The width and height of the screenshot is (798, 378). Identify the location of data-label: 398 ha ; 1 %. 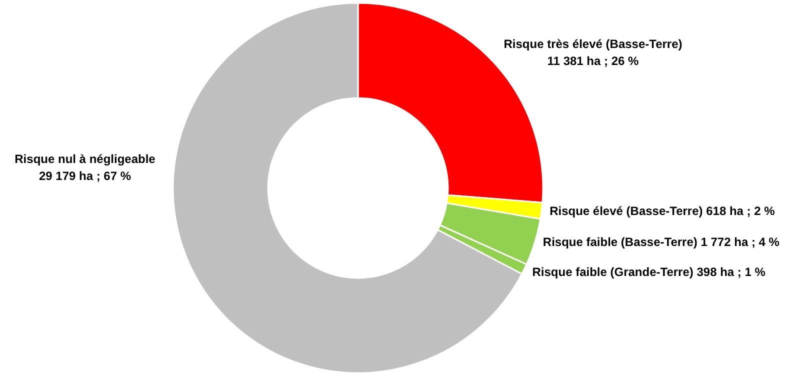
(731, 272).